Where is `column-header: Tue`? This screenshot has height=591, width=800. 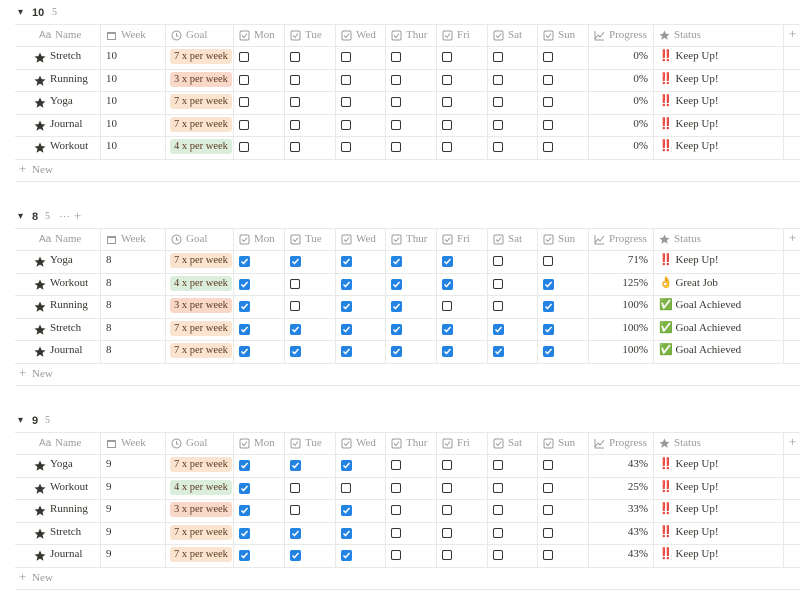 column-header: Tue is located at coordinates (313, 35).